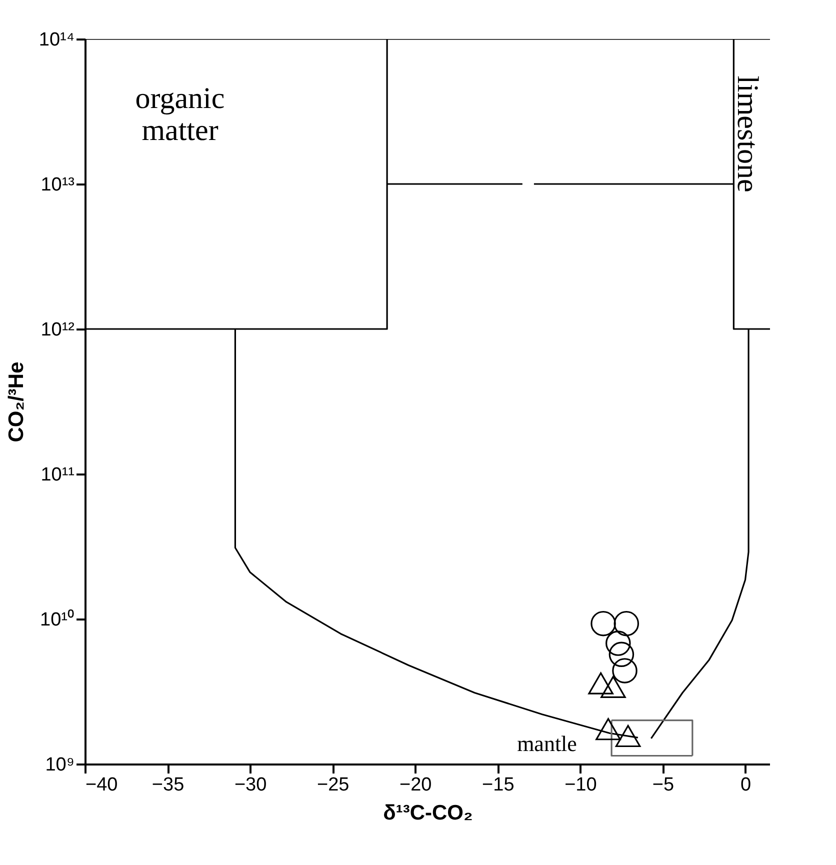 The image size is (836, 865). Describe the element at coordinates (580, 785) in the screenshot. I see `x-tick-label: −10` at that location.